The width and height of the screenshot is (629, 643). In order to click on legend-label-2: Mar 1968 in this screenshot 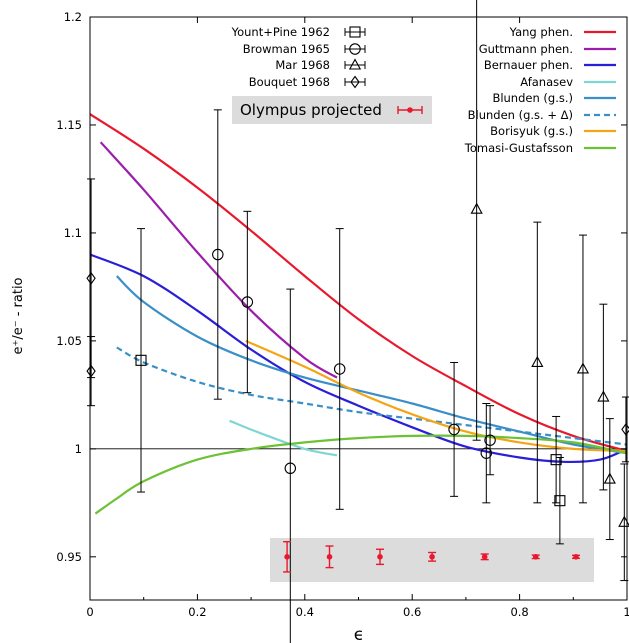, I will do `click(302, 65)`.